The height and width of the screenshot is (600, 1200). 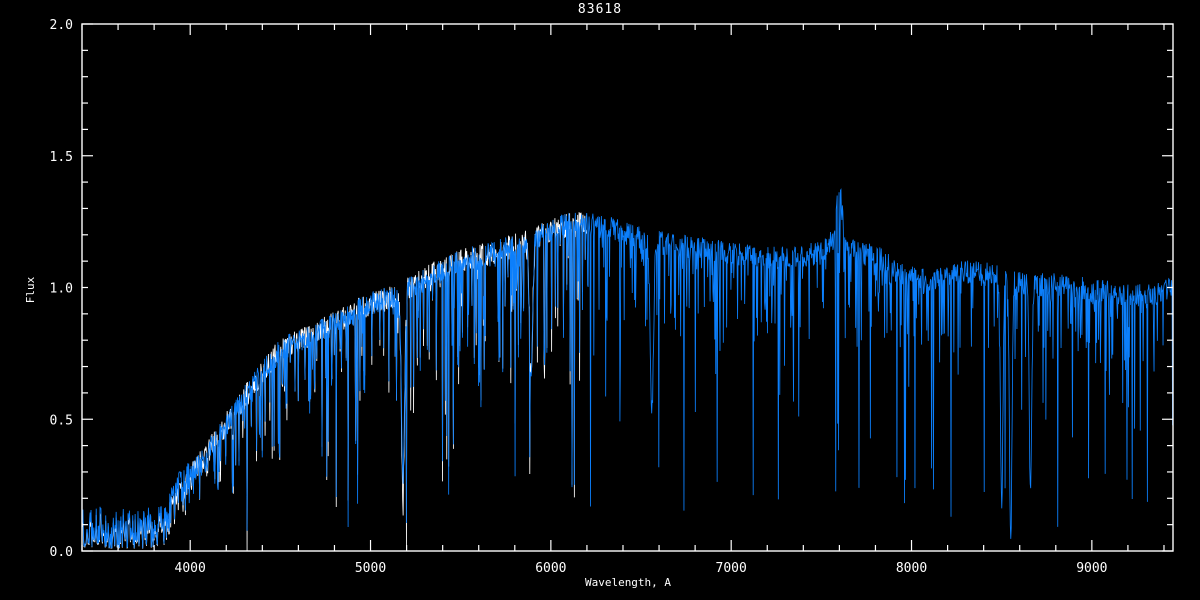 What do you see at coordinates (190, 568) in the screenshot?
I see `x-tick-label: 4000` at bounding box center [190, 568].